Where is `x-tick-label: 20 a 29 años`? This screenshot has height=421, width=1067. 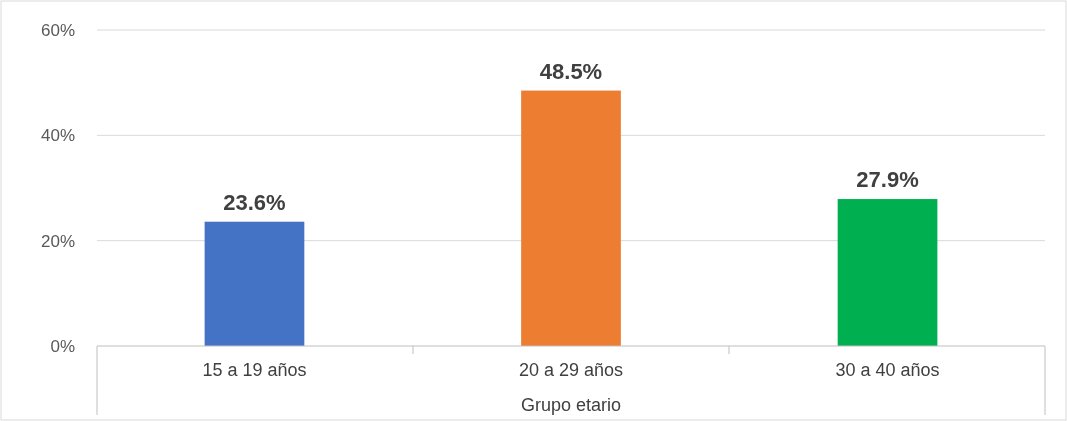
x-tick-label: 20 a 29 años is located at coordinates (571, 370).